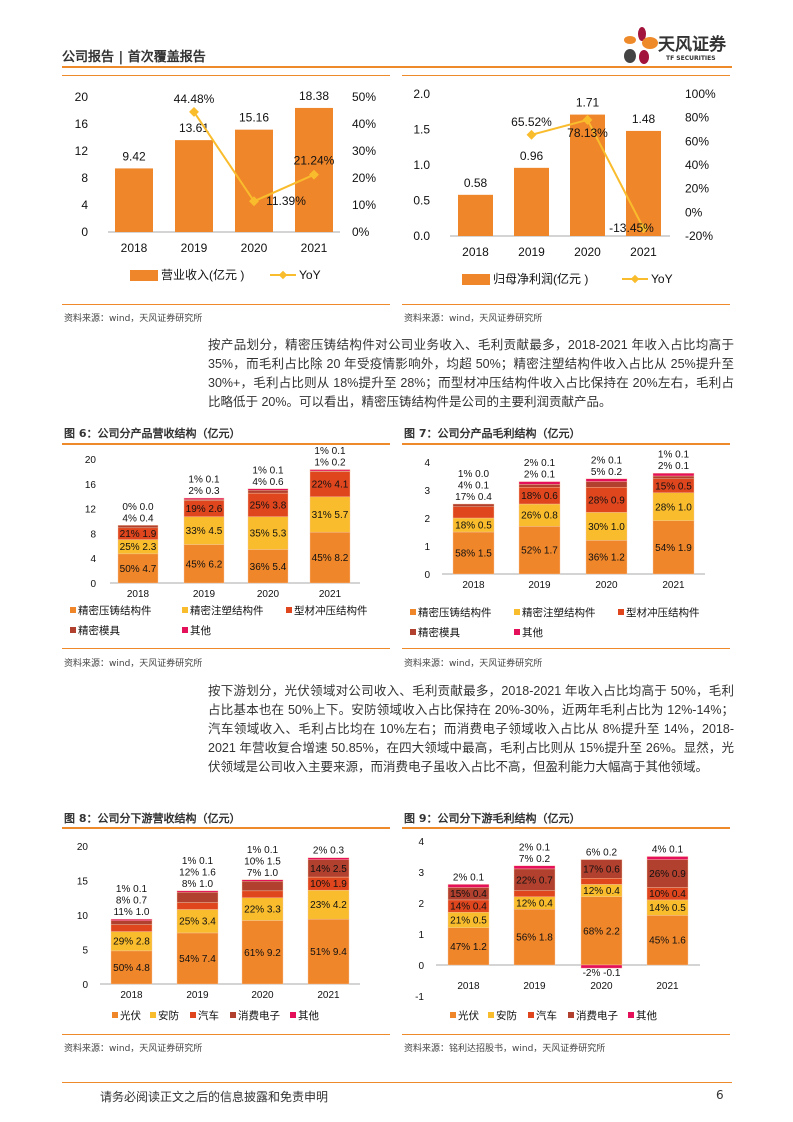 The width and height of the screenshot is (793, 1122). What do you see at coordinates (283, 275) in the screenshot?
I see `legend-marker` at bounding box center [283, 275].